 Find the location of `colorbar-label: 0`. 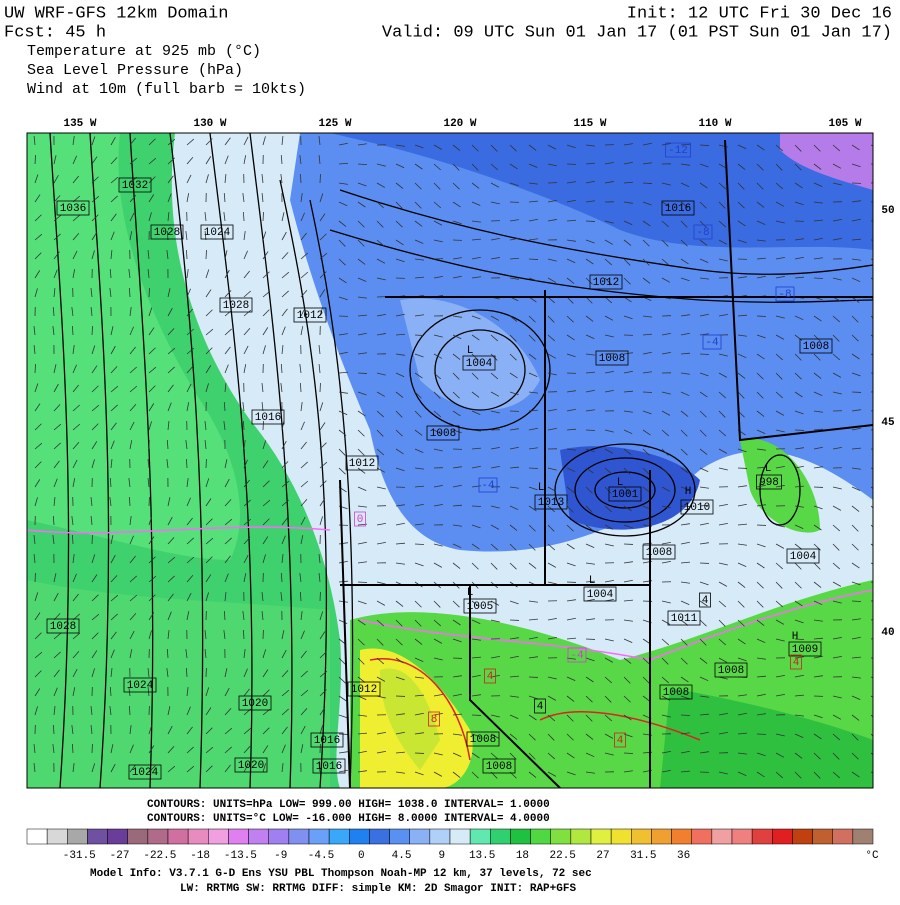

colorbar-label: 0 is located at coordinates (361, 856).